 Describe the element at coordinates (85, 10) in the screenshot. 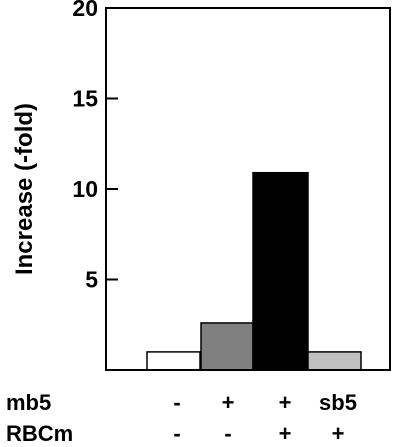

I see `y-tick-label: 20` at that location.